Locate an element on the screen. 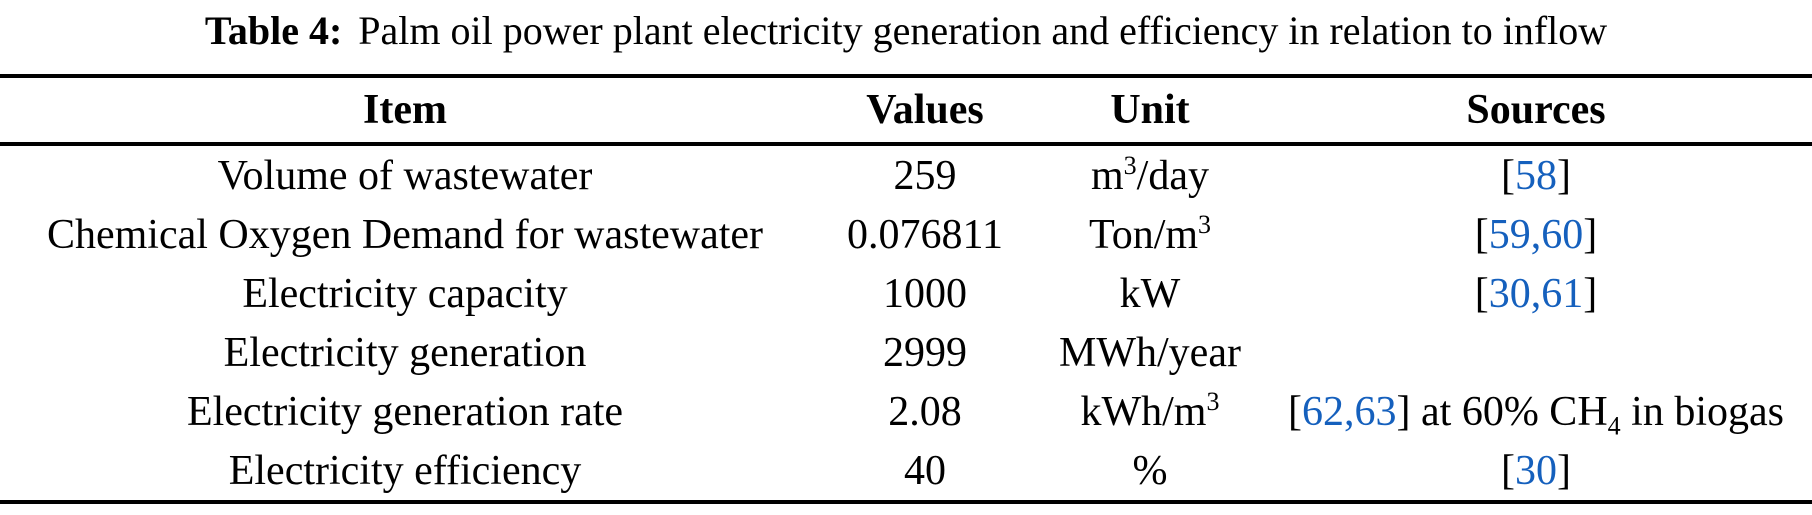 This screenshot has height=515, width=1812. text-segment: in biogas is located at coordinates (1702, 411).